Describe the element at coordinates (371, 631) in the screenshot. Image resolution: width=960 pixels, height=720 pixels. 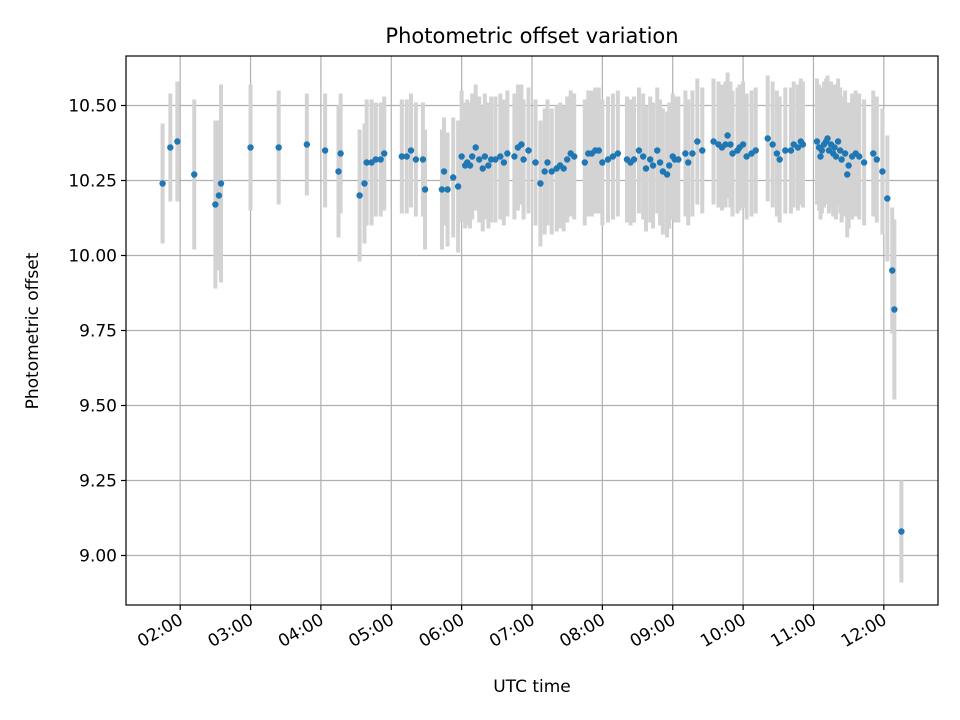
I see `x-tick-label: 05:00` at that location.